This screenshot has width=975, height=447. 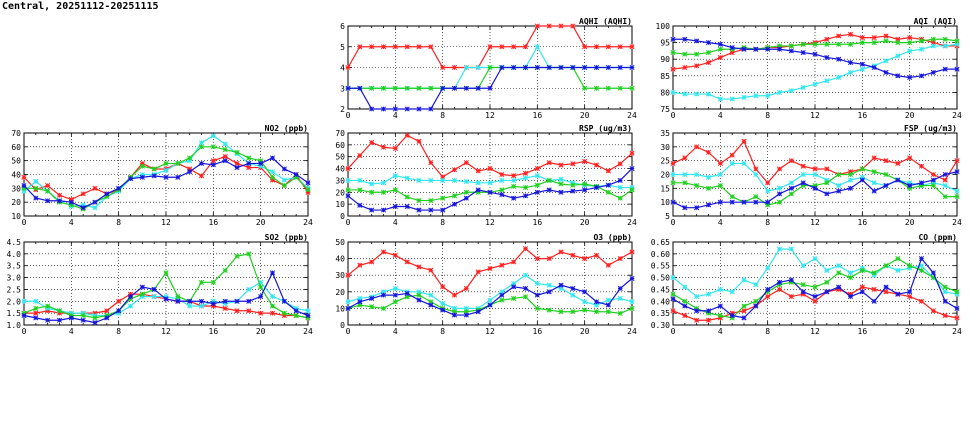 I want to click on chart-title: NO2 (ppb), so click(x=286, y=128).